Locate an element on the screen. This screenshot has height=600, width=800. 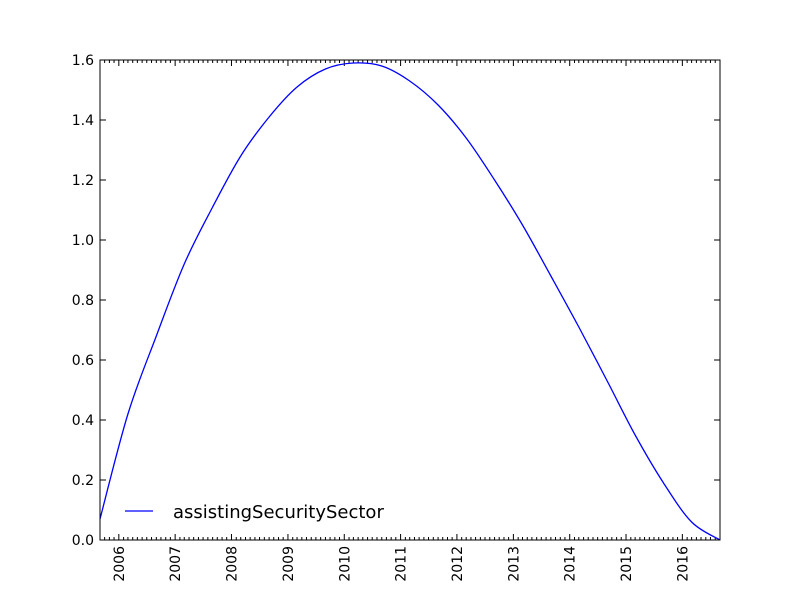
y-tick-label: 1.4 is located at coordinates (83, 121).